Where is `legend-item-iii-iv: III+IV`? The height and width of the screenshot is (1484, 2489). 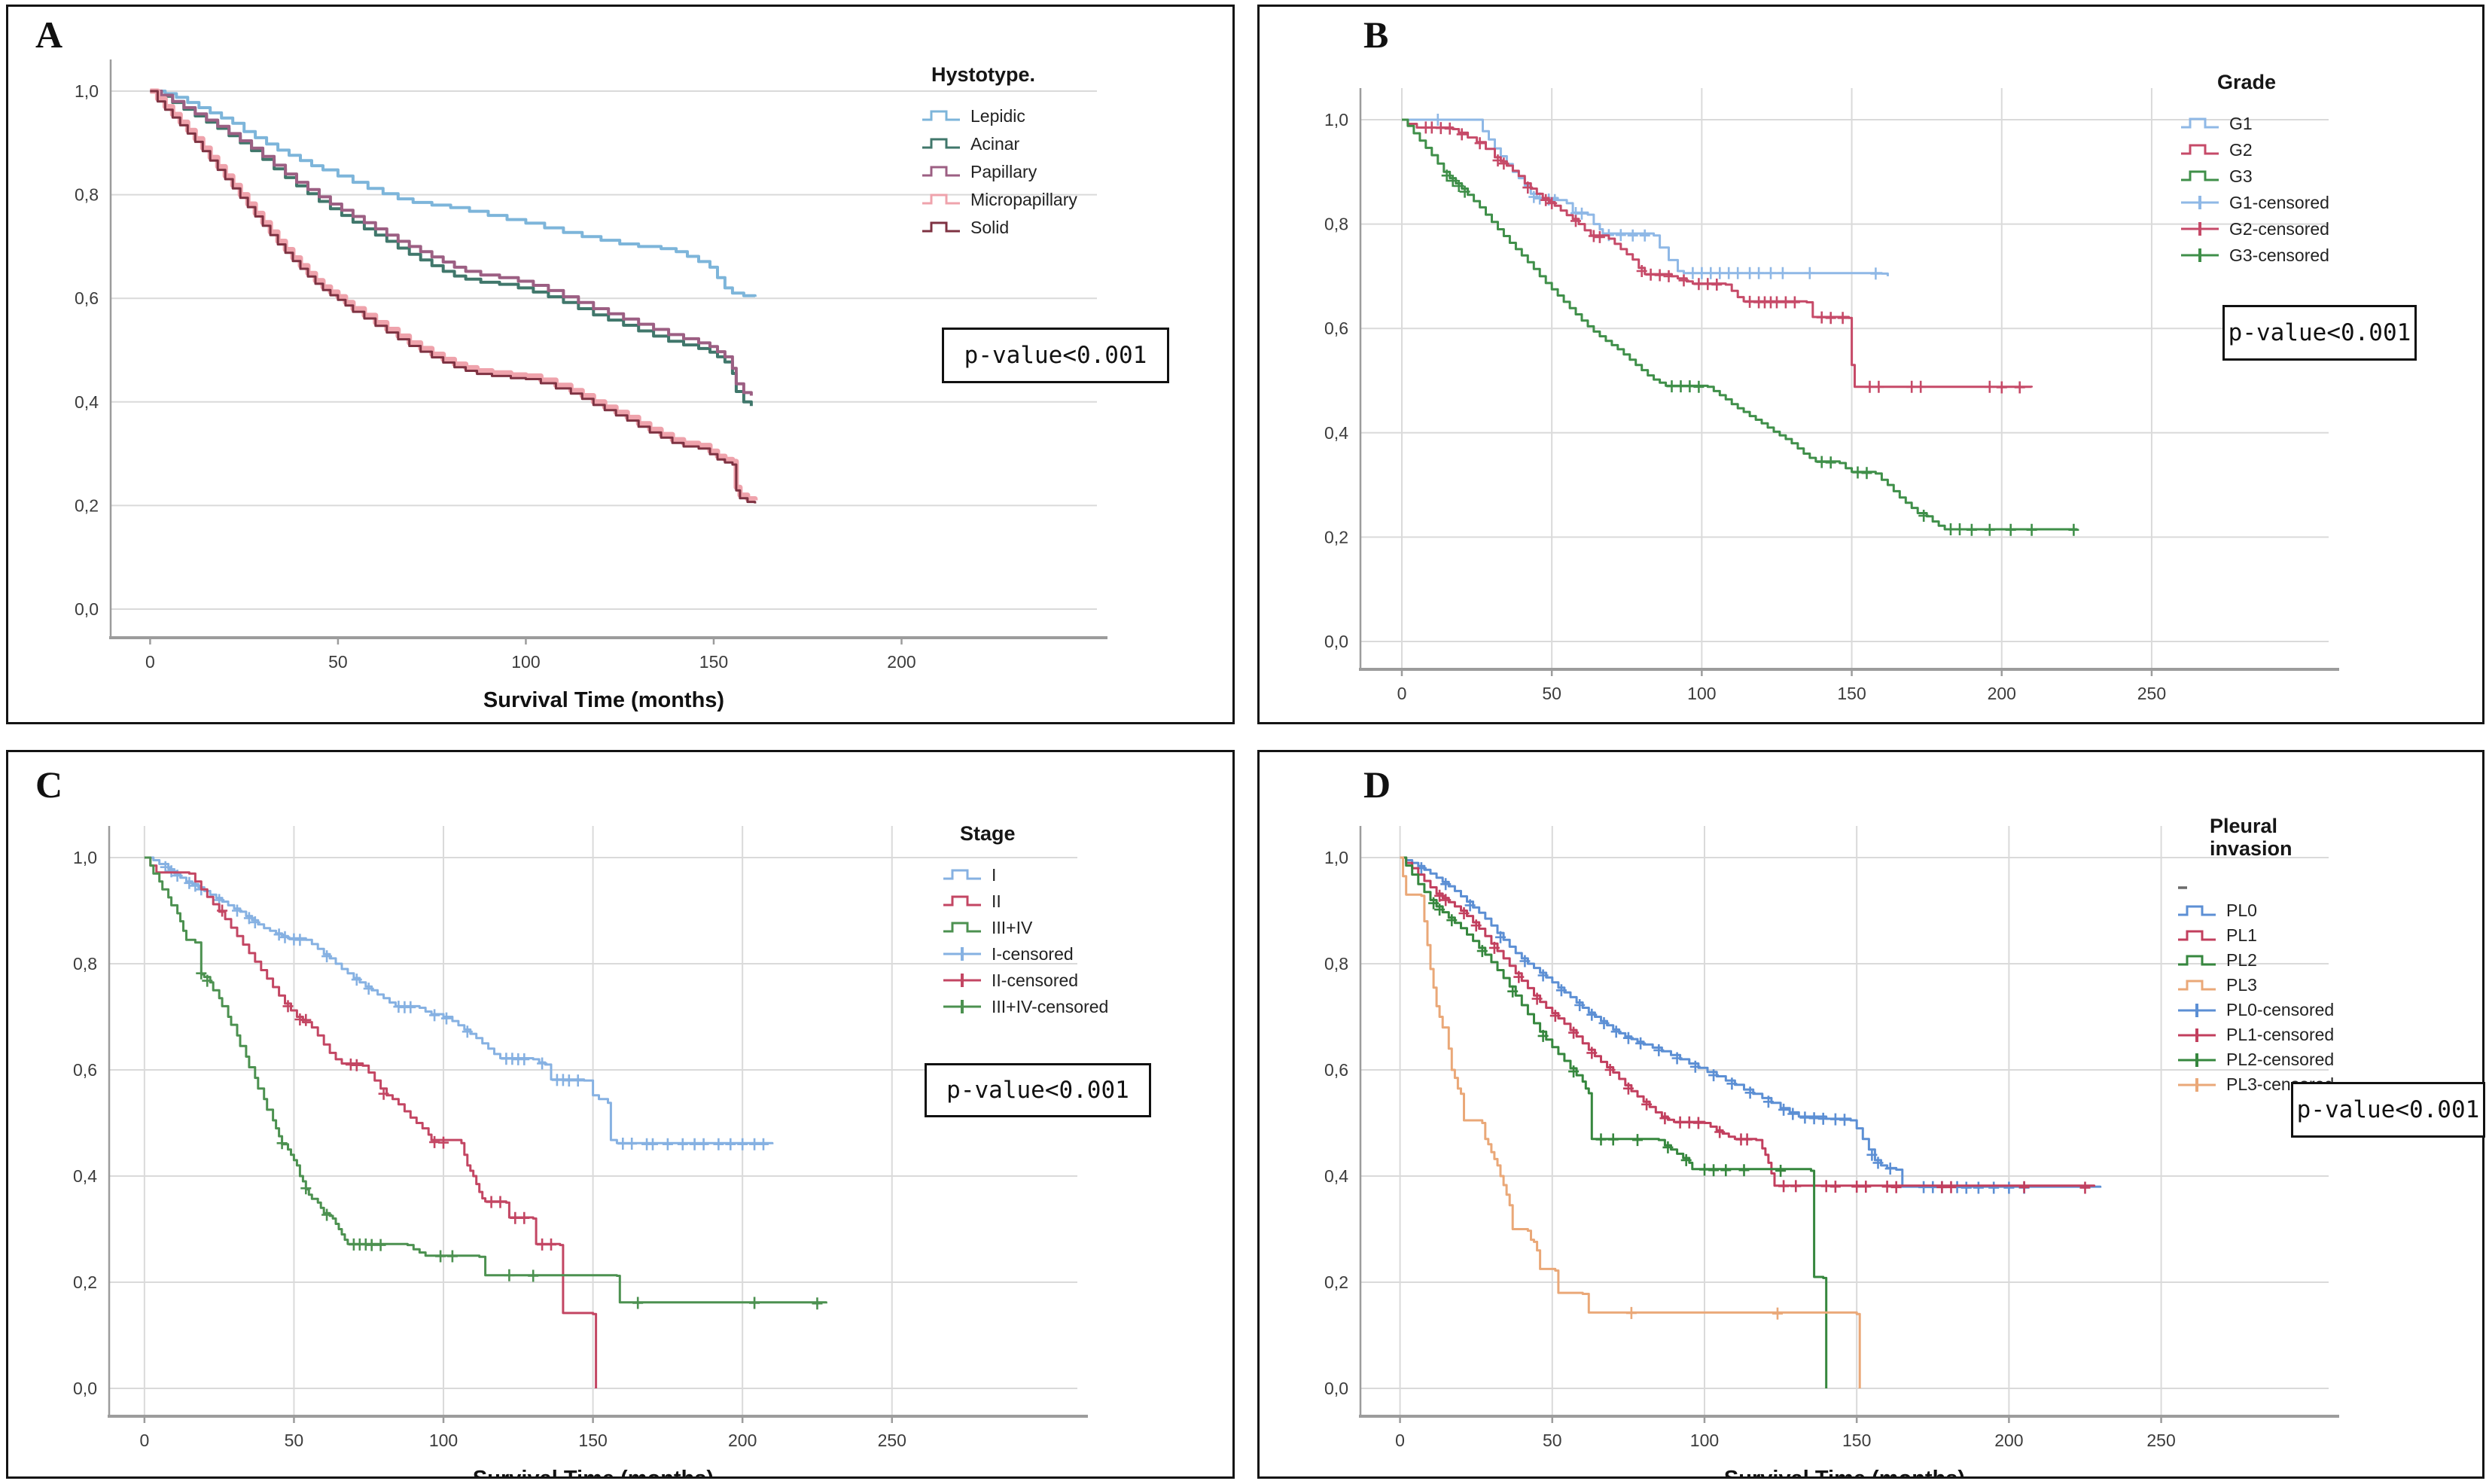 legend-item-iii-iv: III+IV is located at coordinates (1025, 928).